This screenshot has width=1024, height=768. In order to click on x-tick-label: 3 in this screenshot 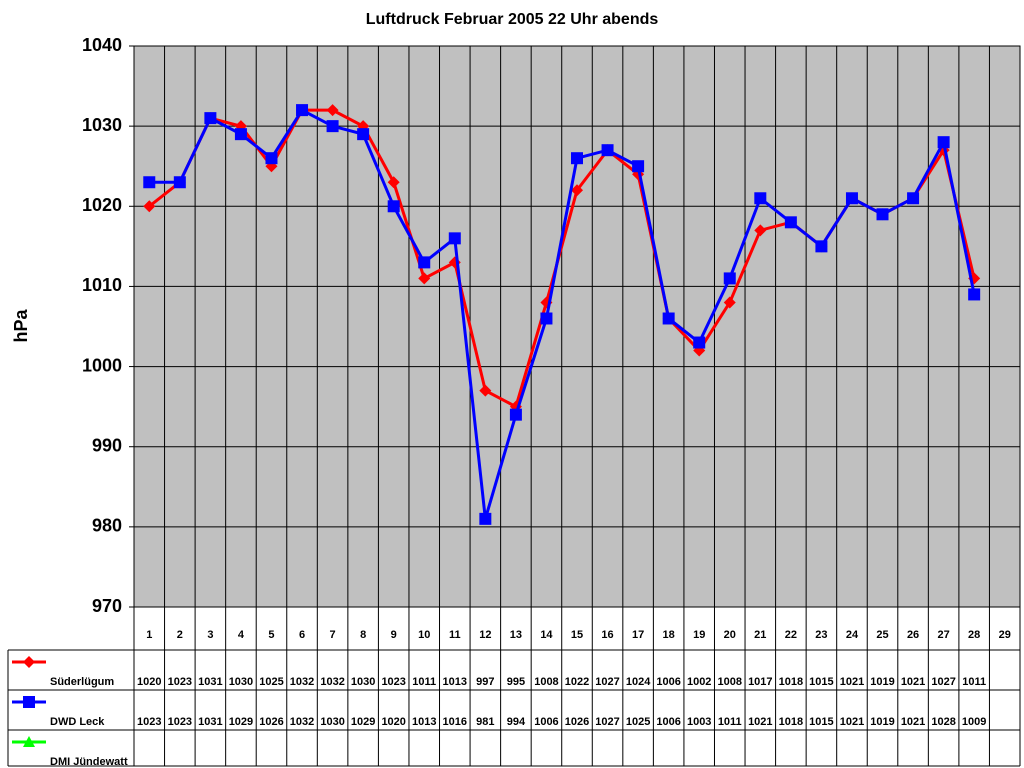, I will do `click(210, 635)`.